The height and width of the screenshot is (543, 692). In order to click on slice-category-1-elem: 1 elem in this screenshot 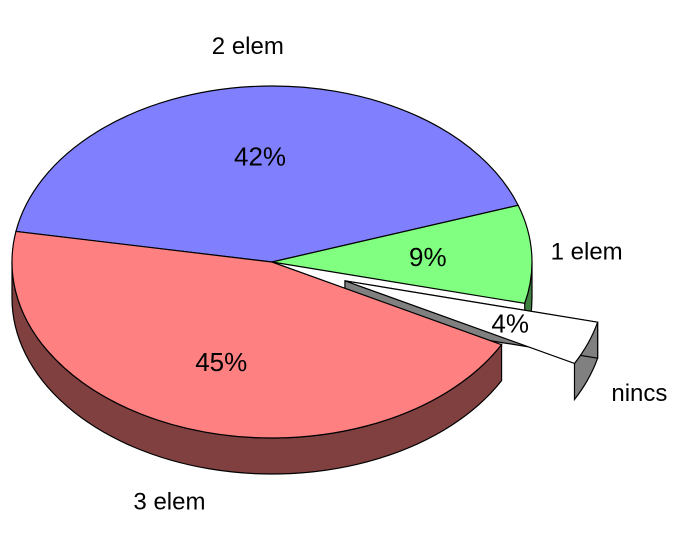, I will do `click(587, 252)`.